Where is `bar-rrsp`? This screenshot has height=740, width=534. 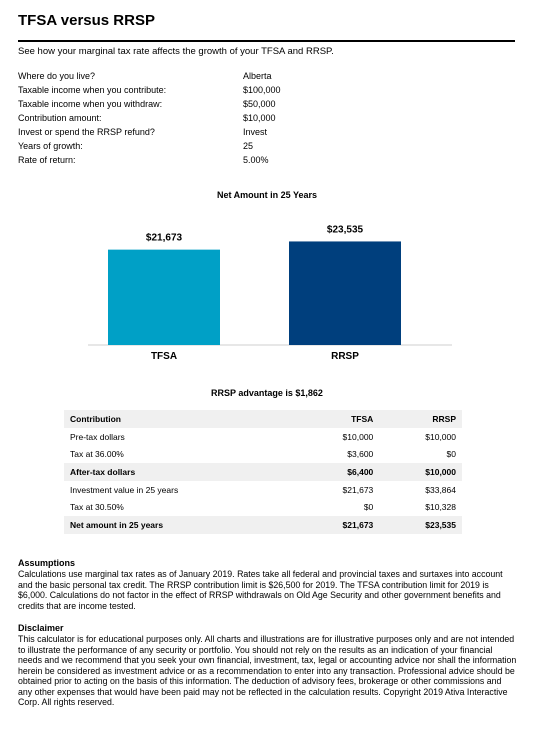
bar-rrsp is located at coordinates (345, 293).